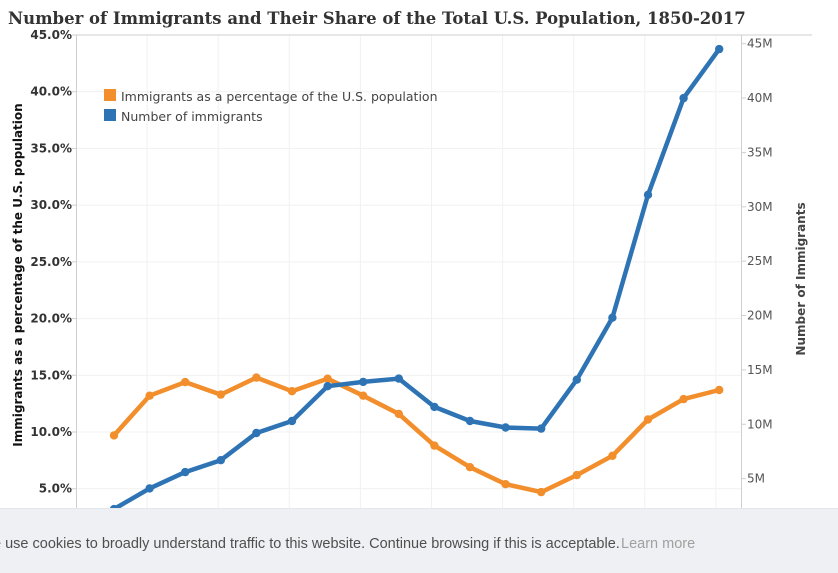  What do you see at coordinates (801, 278) in the screenshot?
I see `right-axis-title: Number of Immigrants` at bounding box center [801, 278].